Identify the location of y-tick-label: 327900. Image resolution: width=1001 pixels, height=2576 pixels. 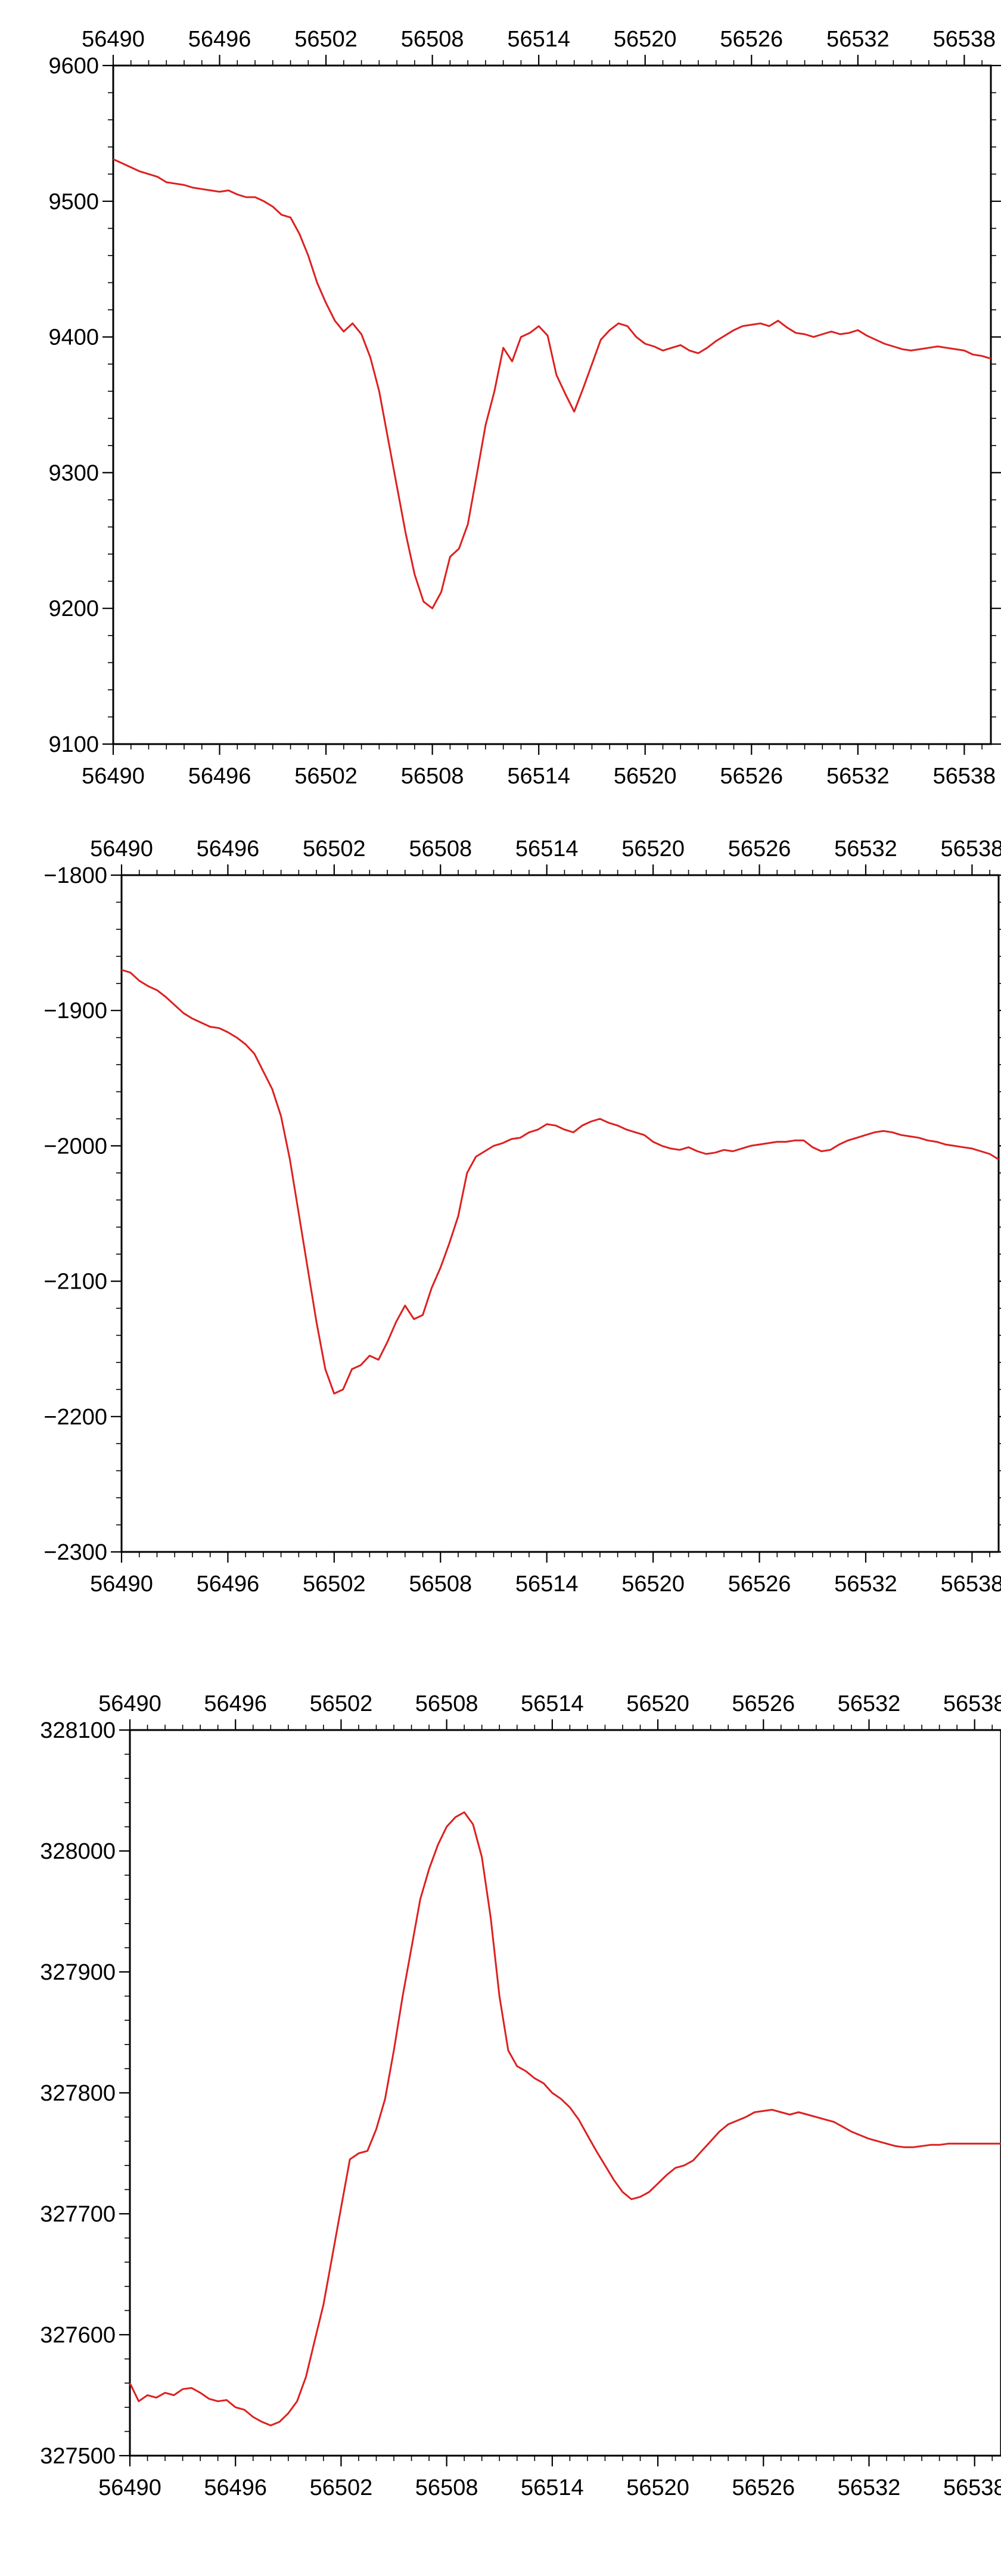
(78, 1972).